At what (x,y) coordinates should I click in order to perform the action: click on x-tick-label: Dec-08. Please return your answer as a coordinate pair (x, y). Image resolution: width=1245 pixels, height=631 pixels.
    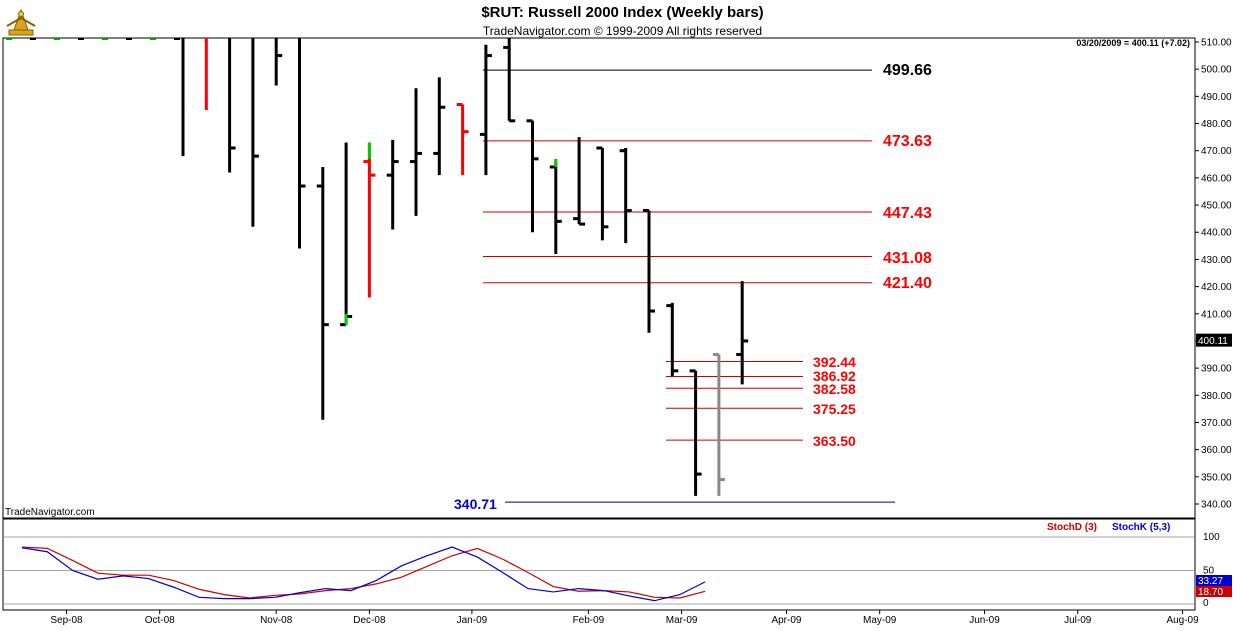
    Looking at the image, I should click on (369, 620).